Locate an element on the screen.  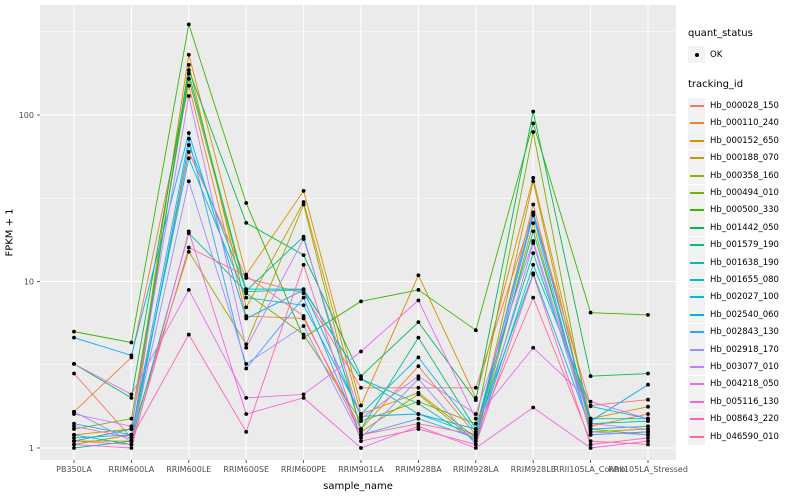
legend-entry-Hb_000110_240: Hb_000110_240 is located at coordinates (744, 123).